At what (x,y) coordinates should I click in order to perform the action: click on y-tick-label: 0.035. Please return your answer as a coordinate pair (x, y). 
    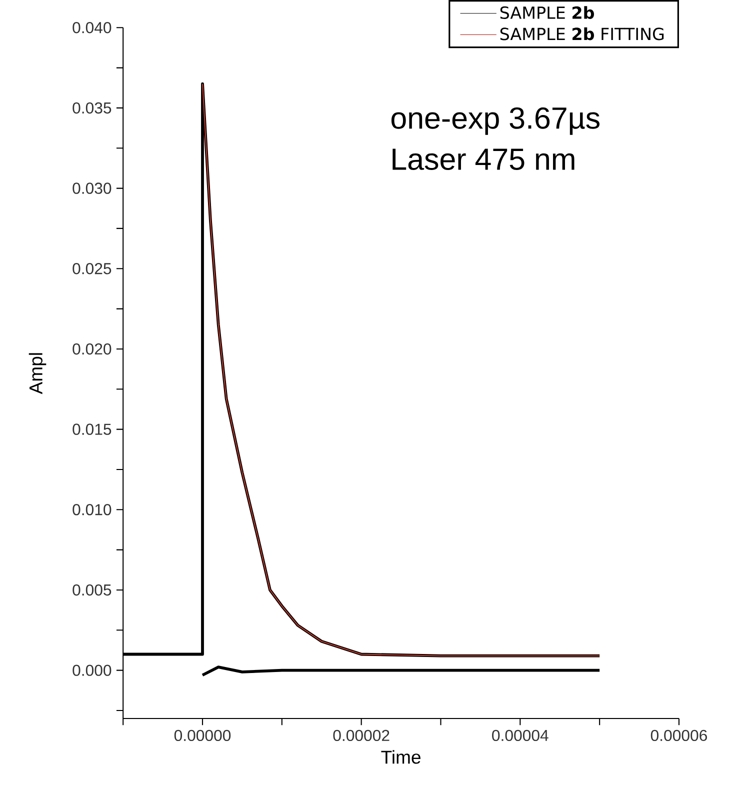
    Looking at the image, I should click on (91, 108).